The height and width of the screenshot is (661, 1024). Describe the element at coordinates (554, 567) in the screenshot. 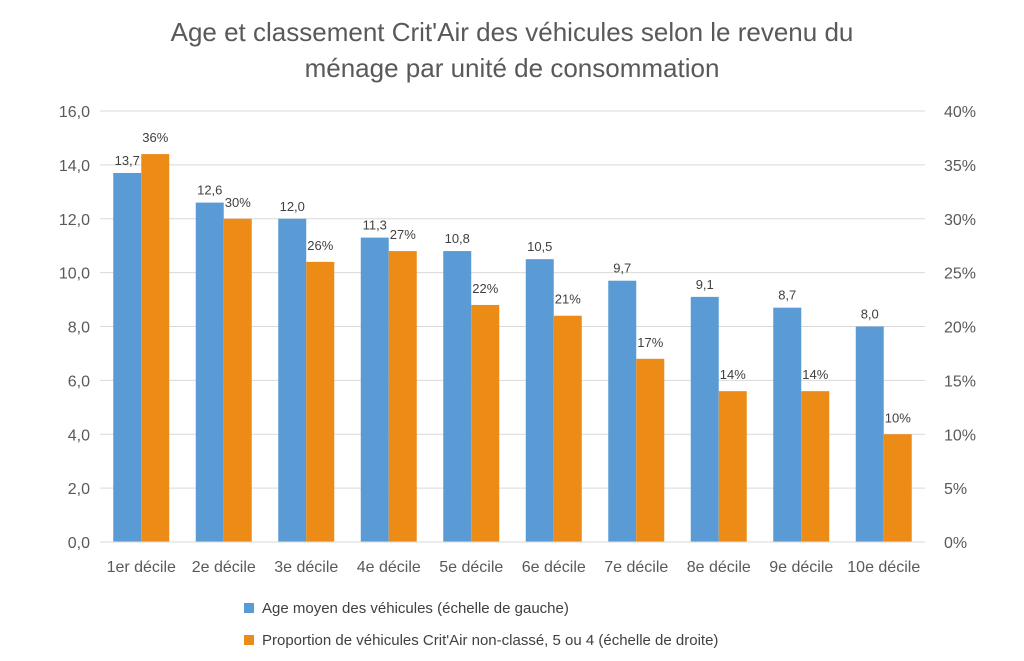

I see `x-tick-label: 6e décile` at that location.